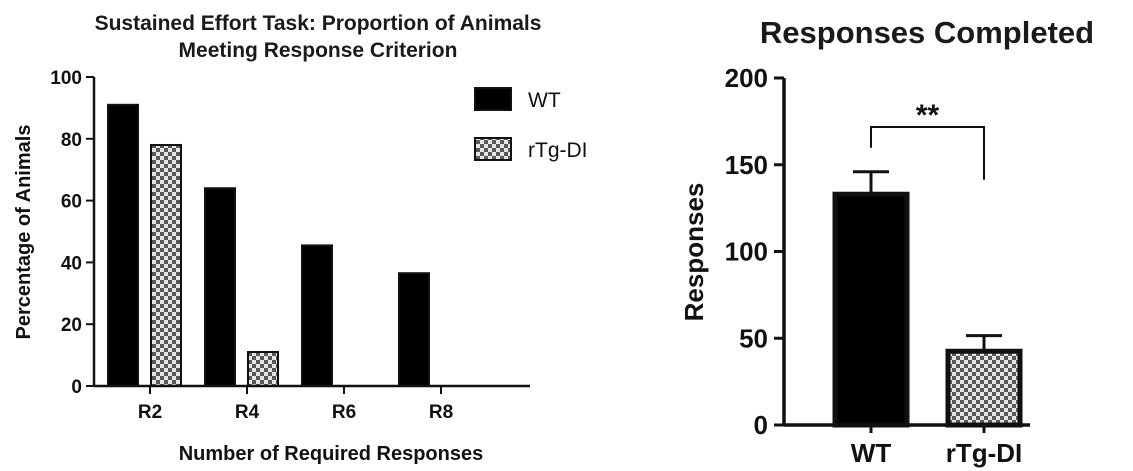 This screenshot has height=471, width=1133. What do you see at coordinates (318, 50) in the screenshot?
I see `left-chart-title-line-2: Meeting Response Criterion` at bounding box center [318, 50].